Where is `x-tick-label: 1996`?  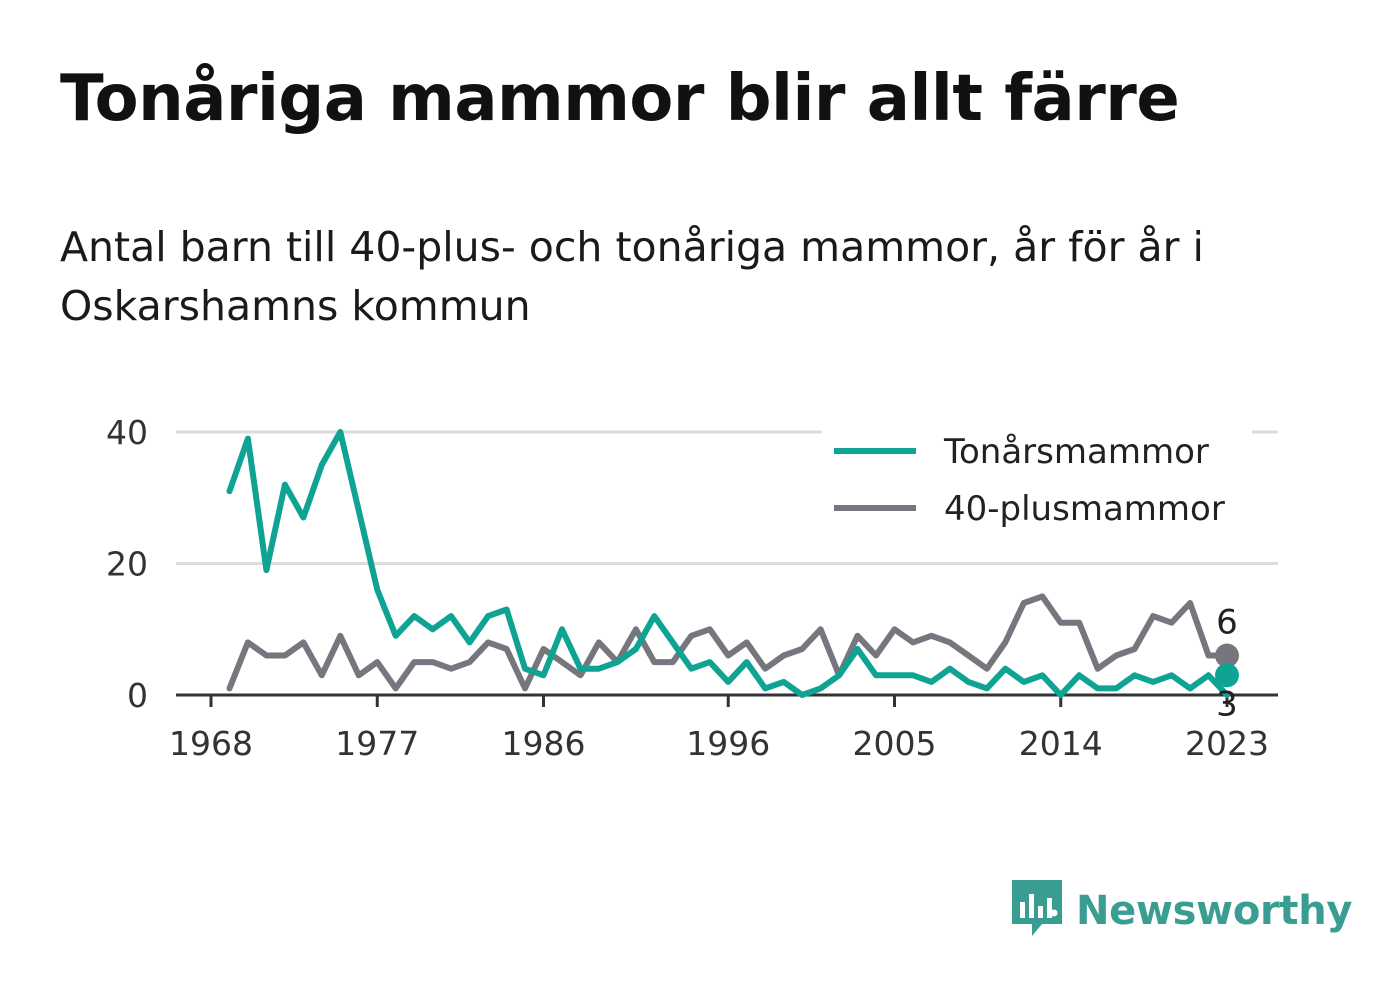
x-tick-label: 1996 is located at coordinates (728, 743).